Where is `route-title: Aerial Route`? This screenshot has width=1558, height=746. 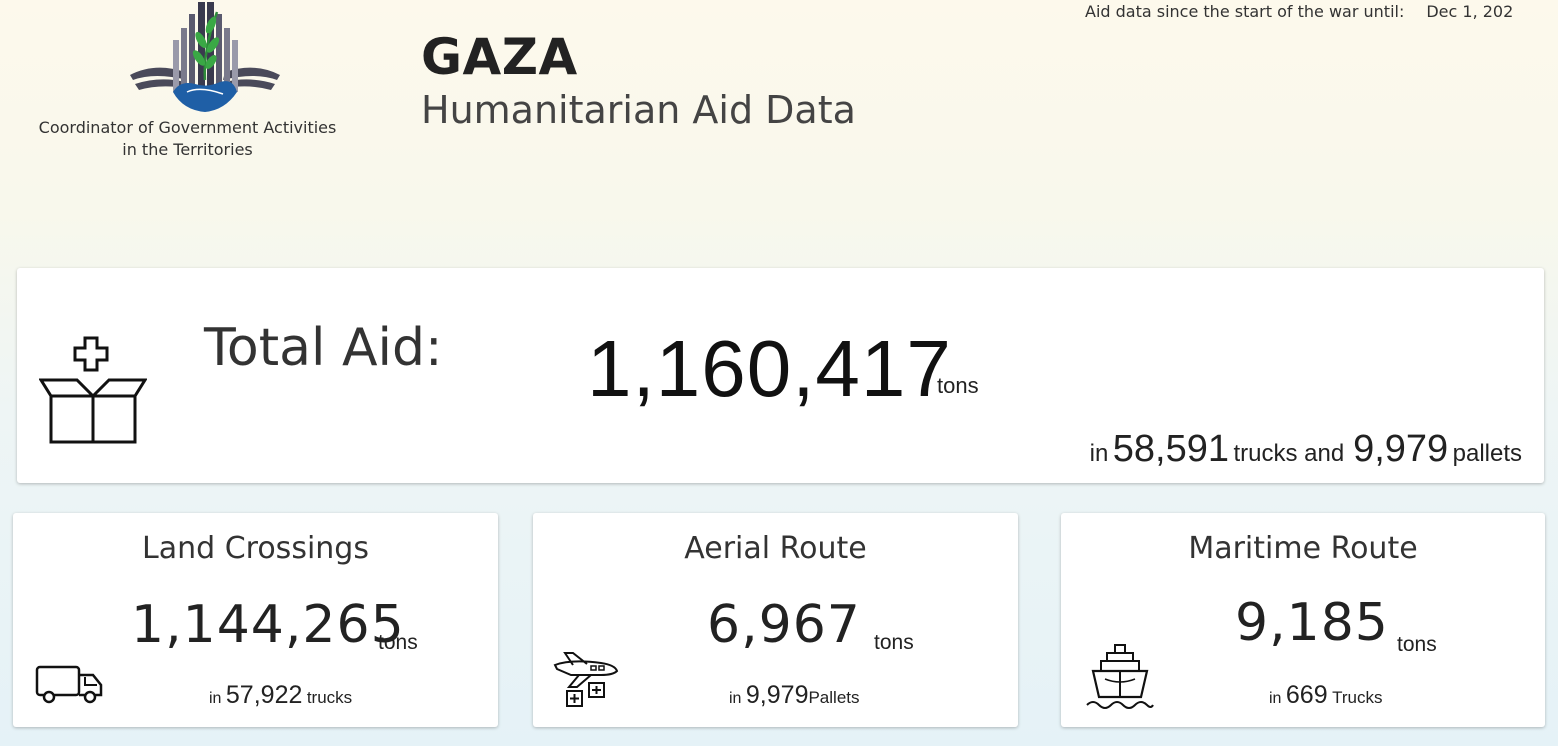
route-title: Aerial Route is located at coordinates (775, 548).